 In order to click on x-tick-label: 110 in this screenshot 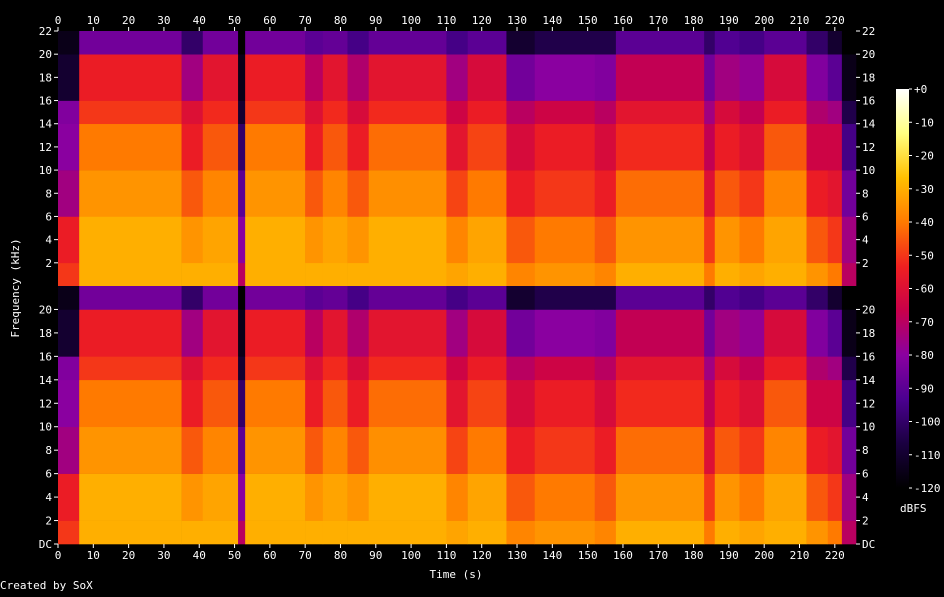, I will do `click(446, 20)`.